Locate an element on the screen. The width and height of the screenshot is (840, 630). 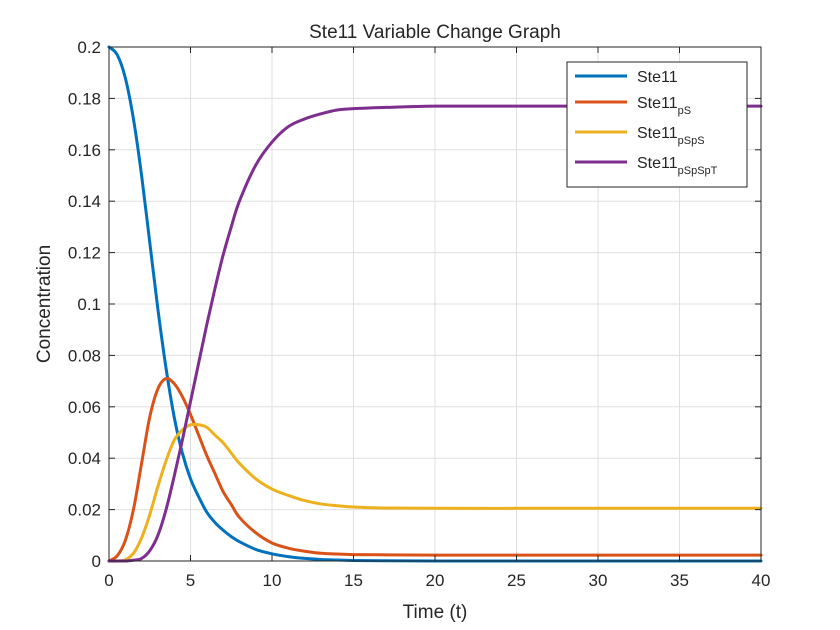
y-tick-label: 0.12 is located at coordinates (84, 253).